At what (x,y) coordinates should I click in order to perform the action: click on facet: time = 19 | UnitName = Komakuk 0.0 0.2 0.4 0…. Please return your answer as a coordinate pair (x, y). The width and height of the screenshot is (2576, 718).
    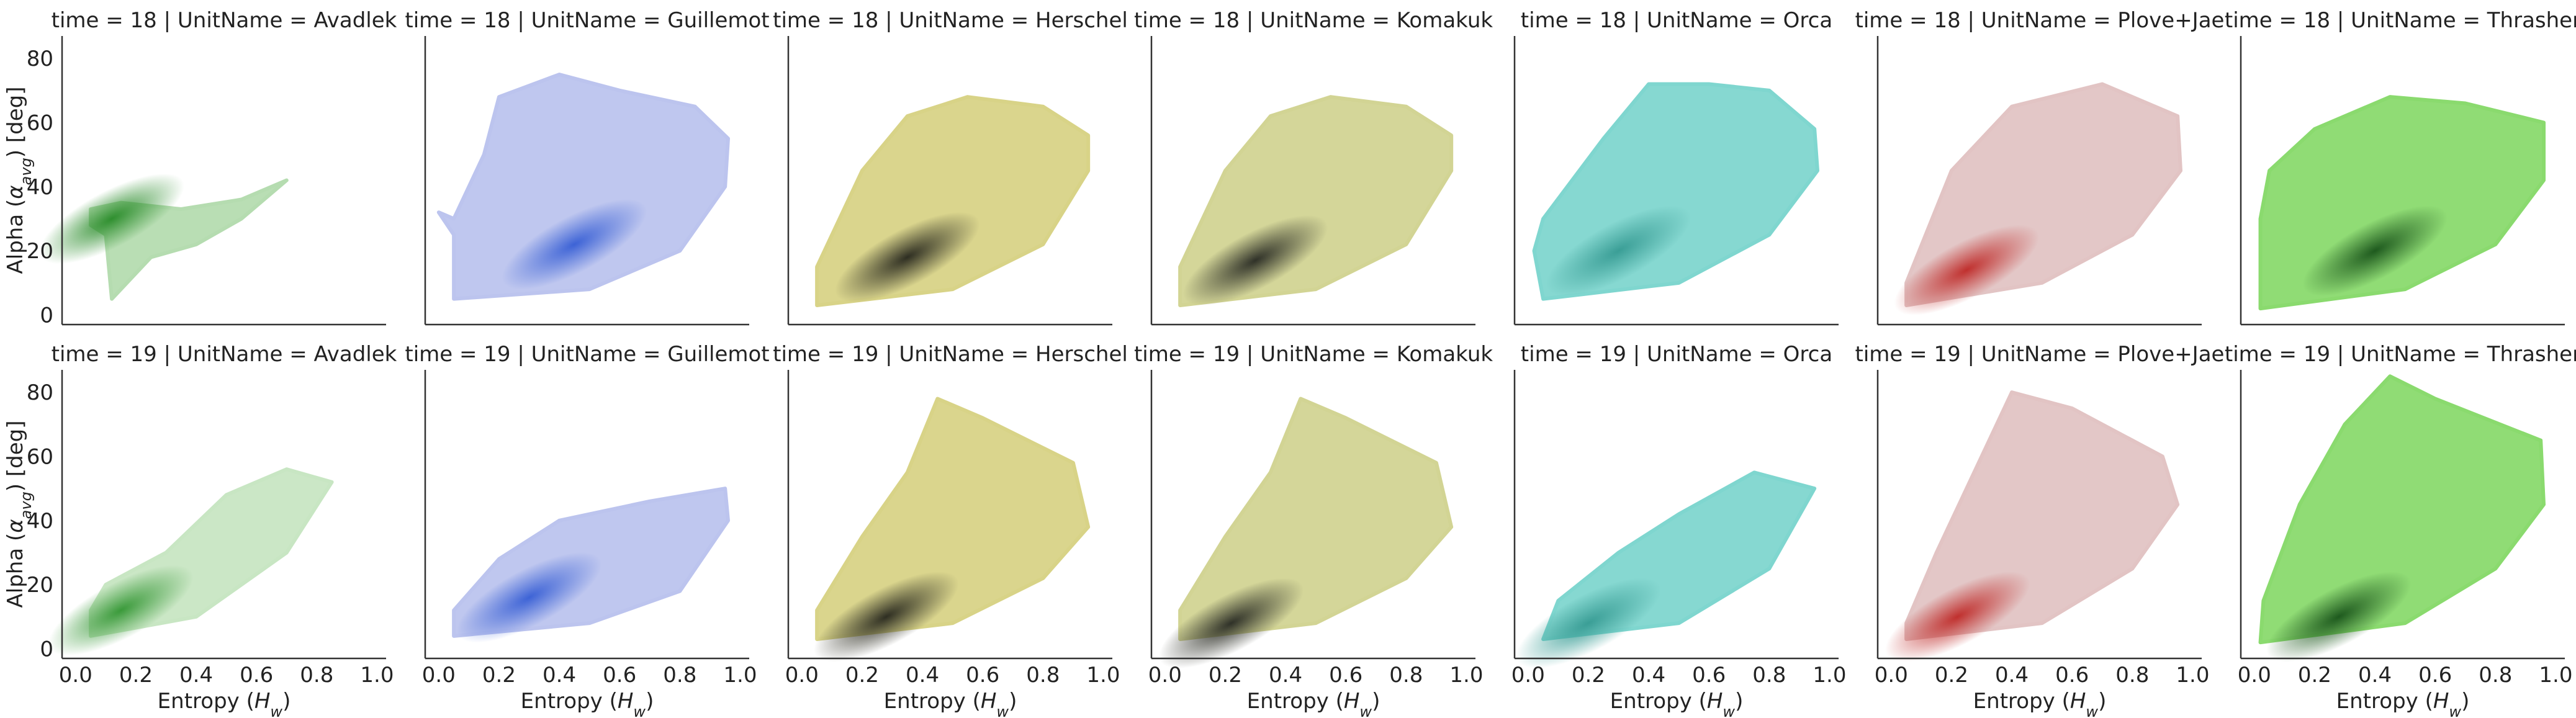
    Looking at the image, I should click on (1313, 530).